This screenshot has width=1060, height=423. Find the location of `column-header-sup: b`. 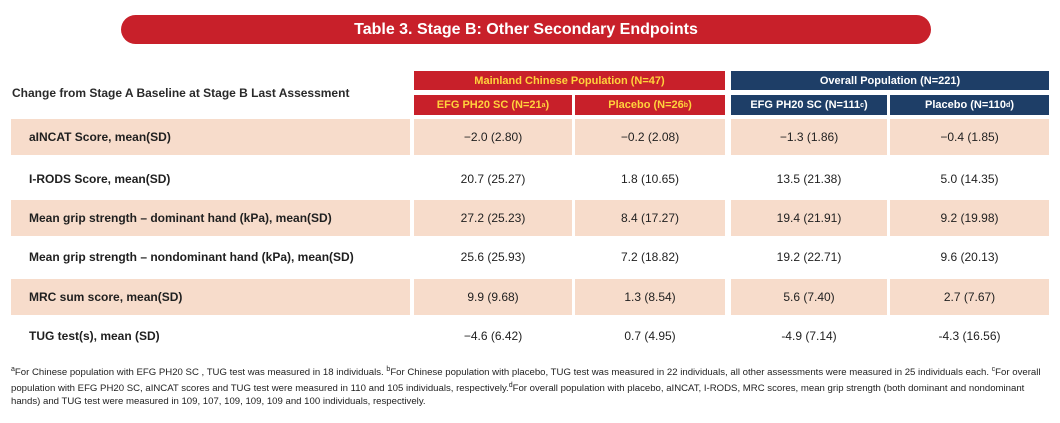

column-header-sup: b is located at coordinates (686, 105).